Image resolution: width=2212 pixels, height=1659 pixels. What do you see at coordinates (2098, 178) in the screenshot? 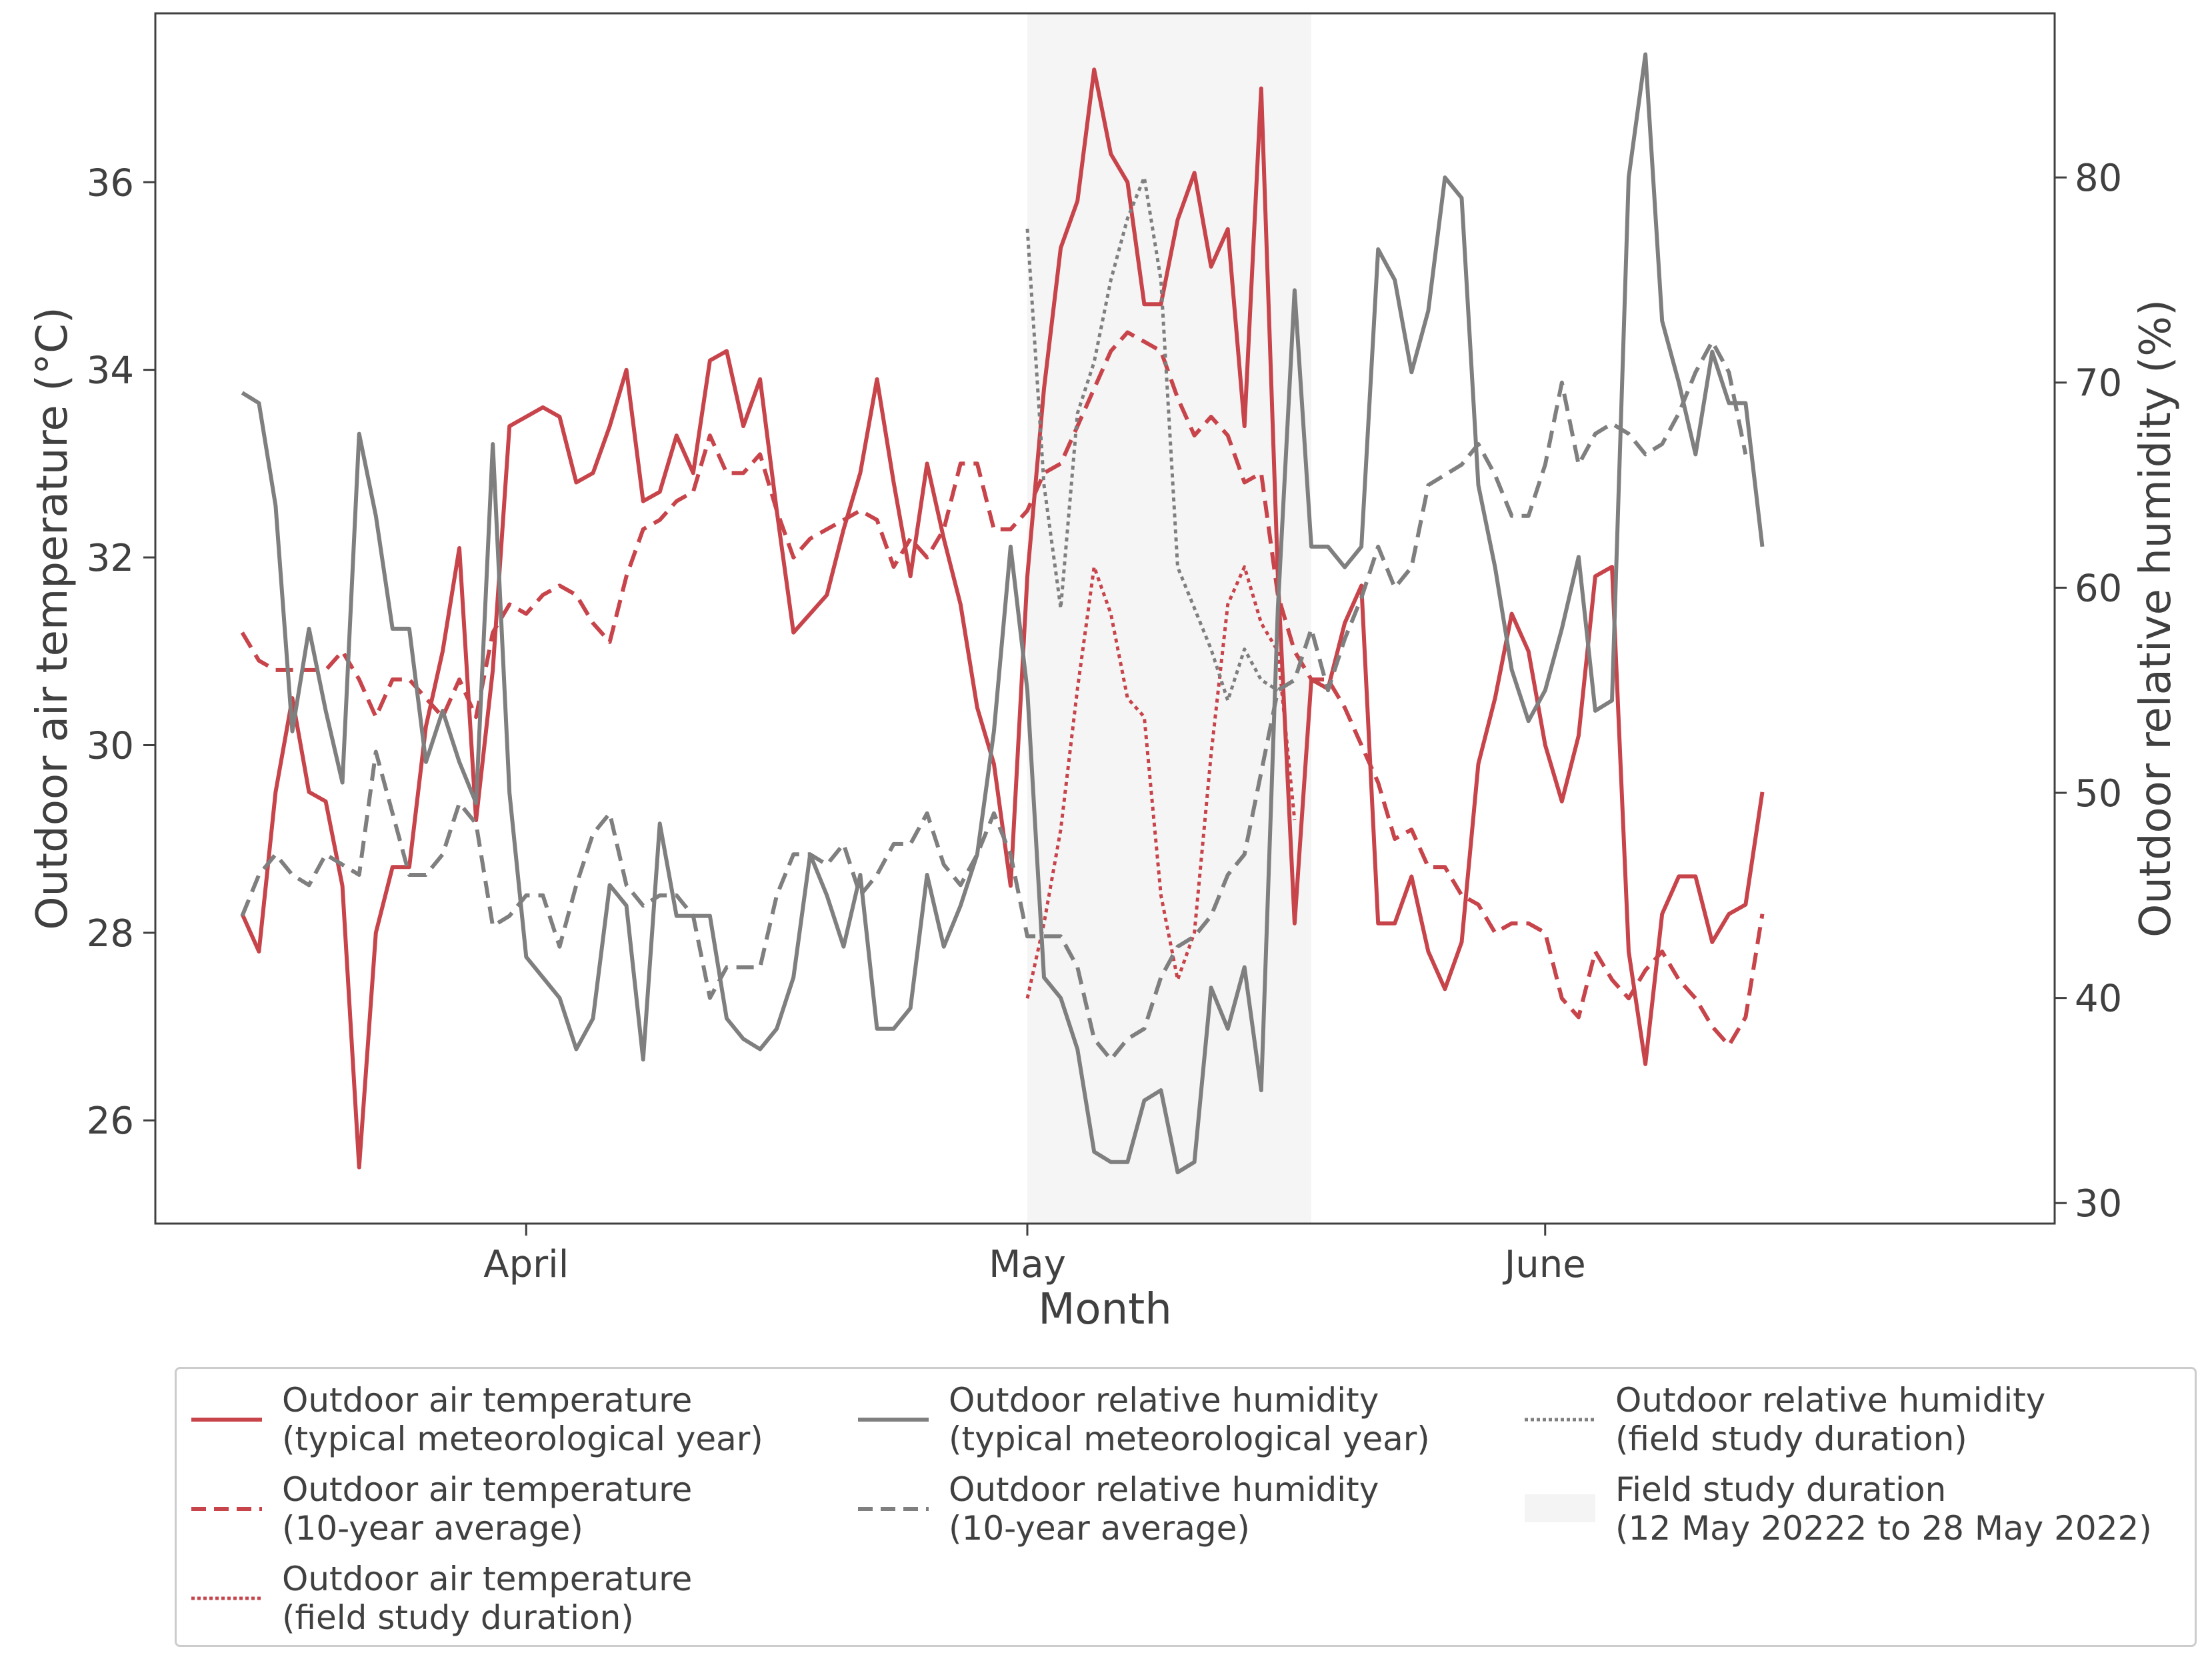
I see `right-tick-label: 80` at bounding box center [2098, 178].